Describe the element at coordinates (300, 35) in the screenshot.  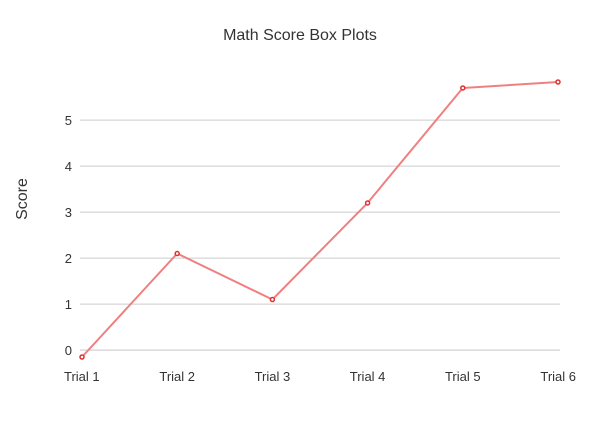
I see `chart-title: Math Score Box Plots` at that location.